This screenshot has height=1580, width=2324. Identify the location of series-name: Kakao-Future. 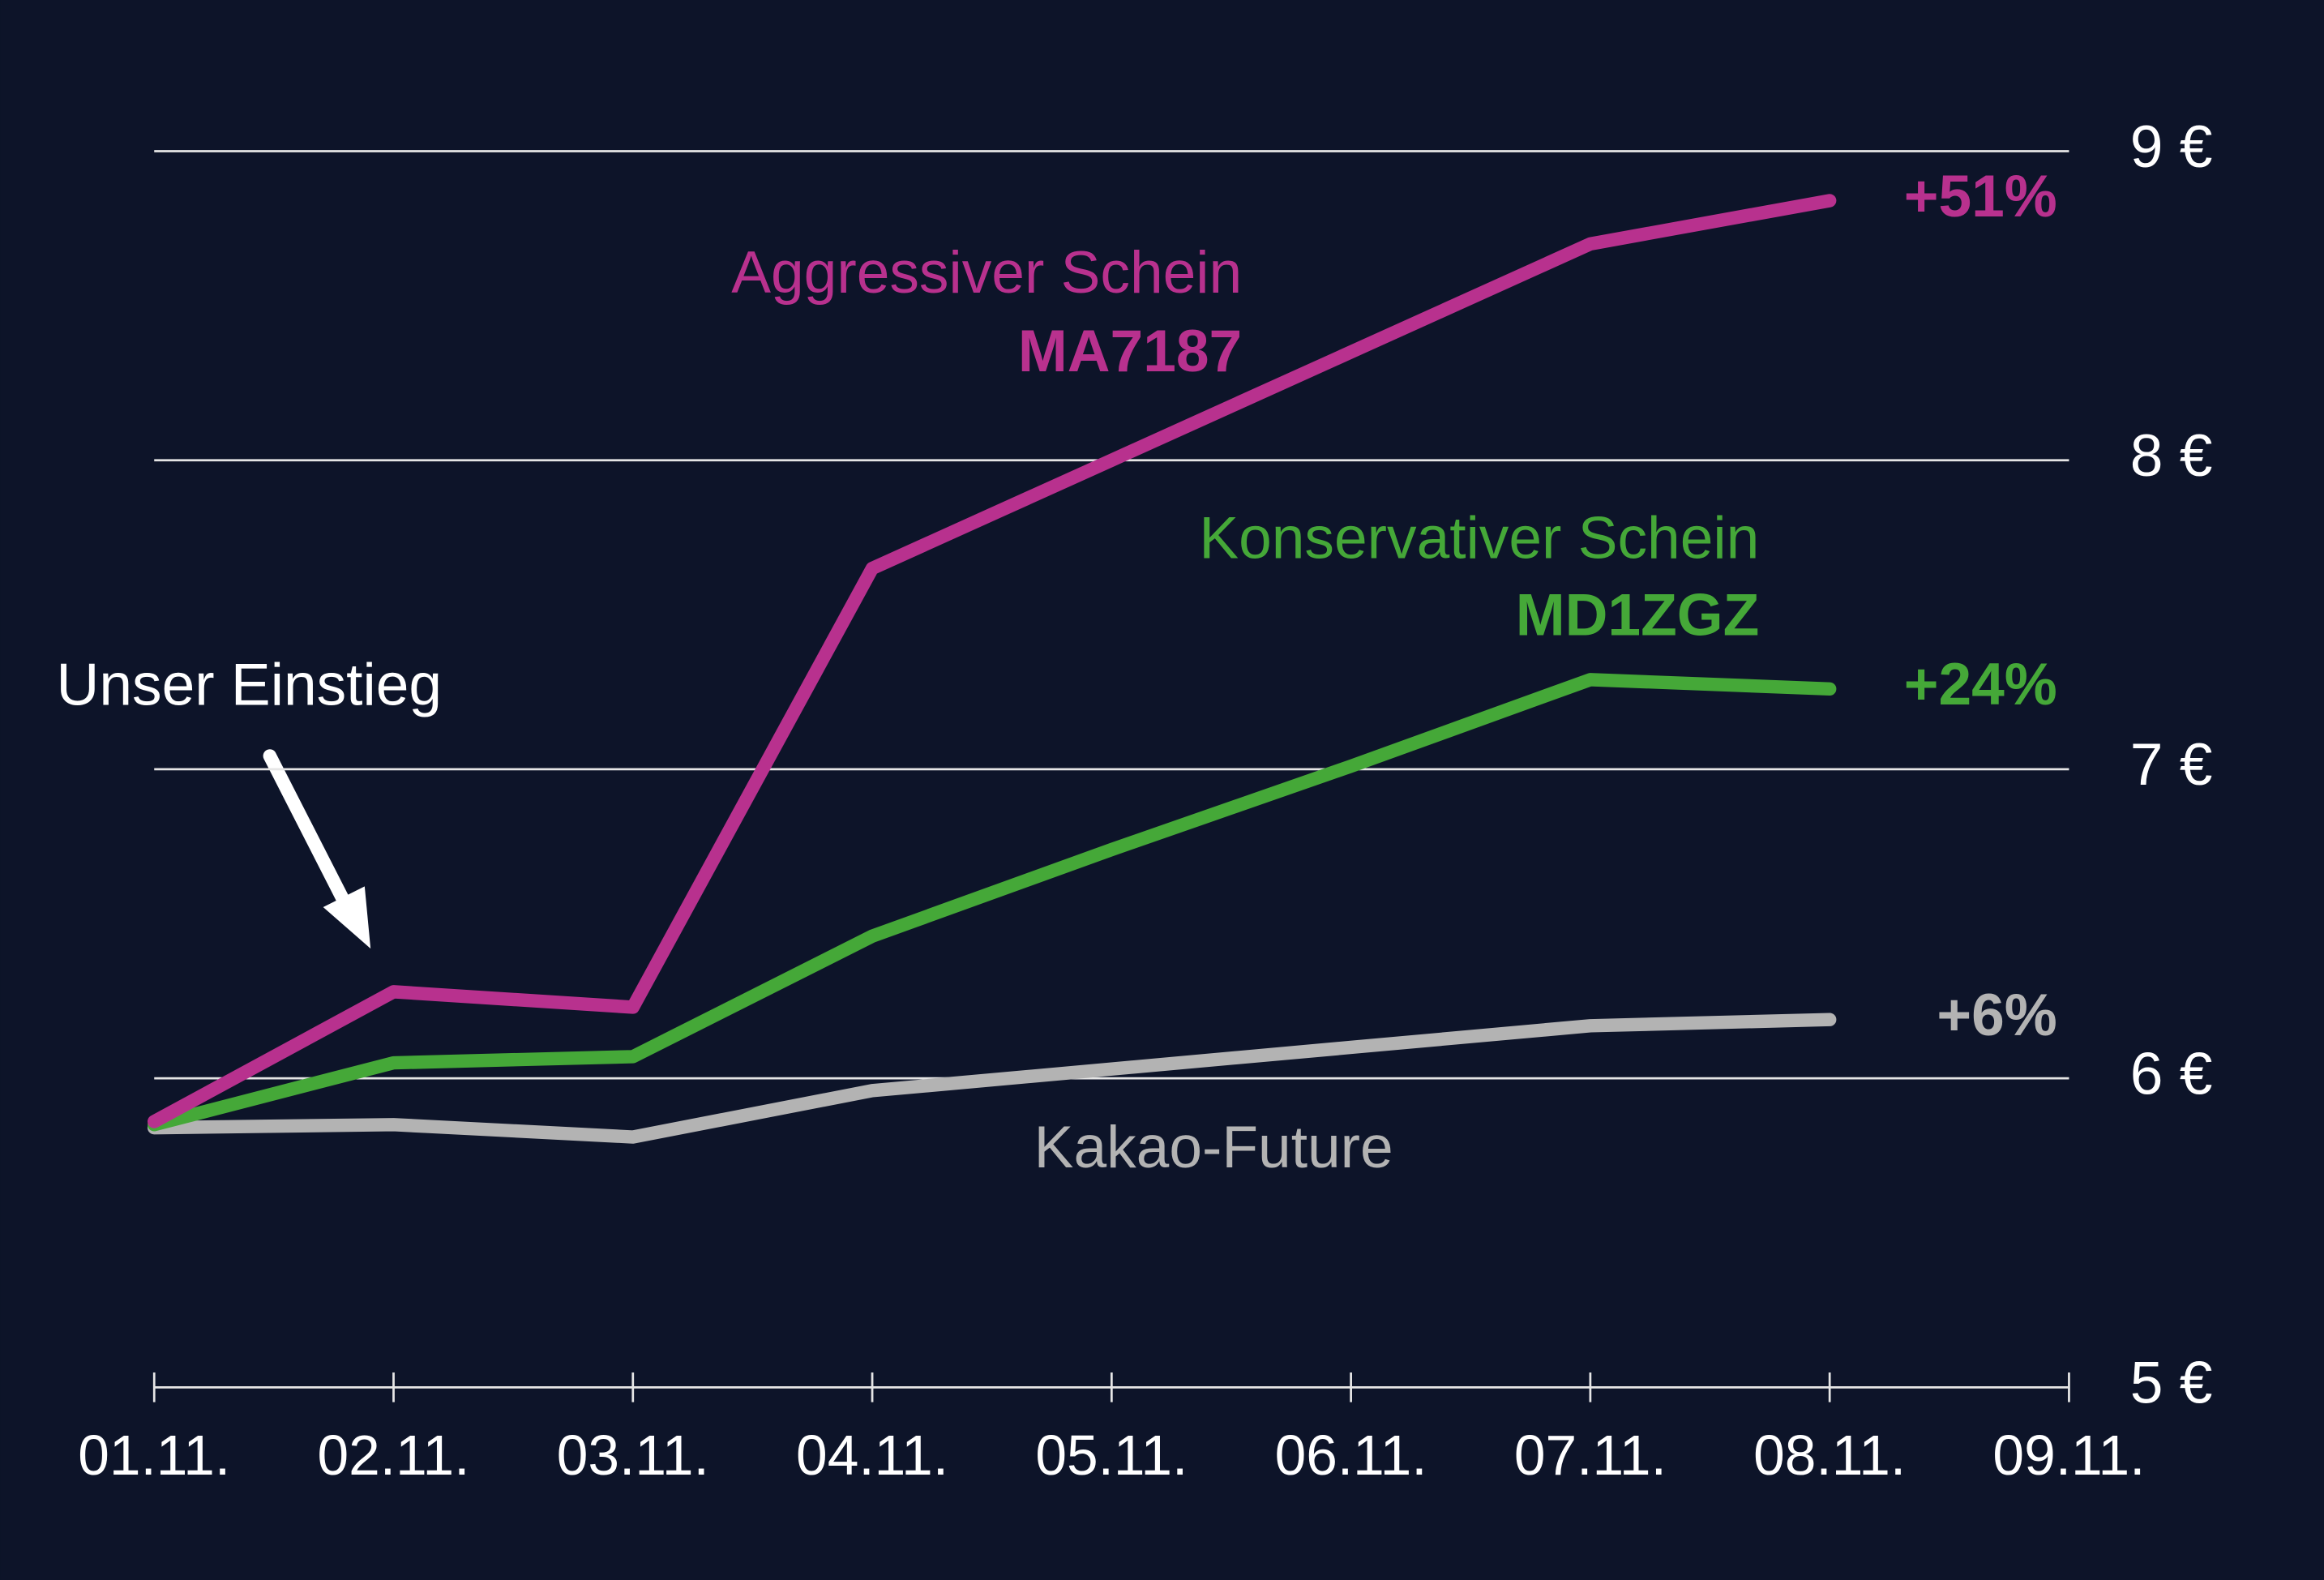
(1213, 1147).